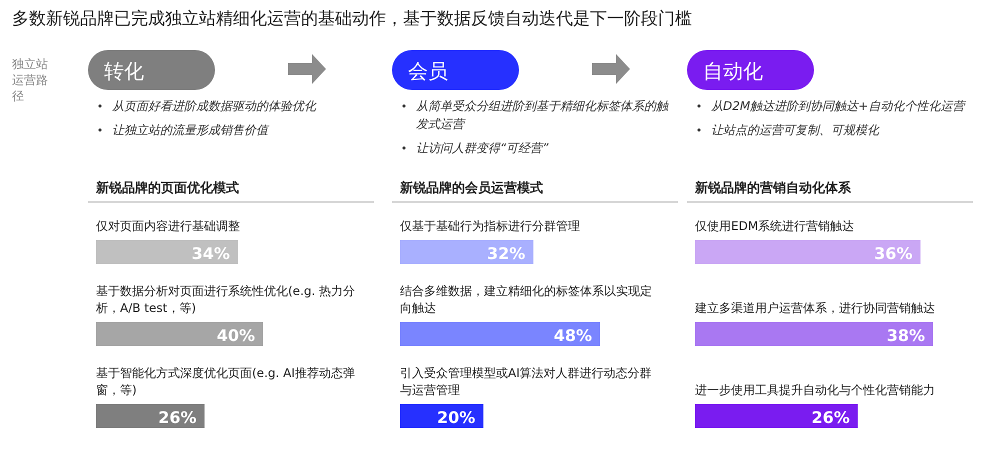 This screenshot has height=471, width=1000. What do you see at coordinates (235, 335) in the screenshot?
I see `data-label: 40%` at bounding box center [235, 335].